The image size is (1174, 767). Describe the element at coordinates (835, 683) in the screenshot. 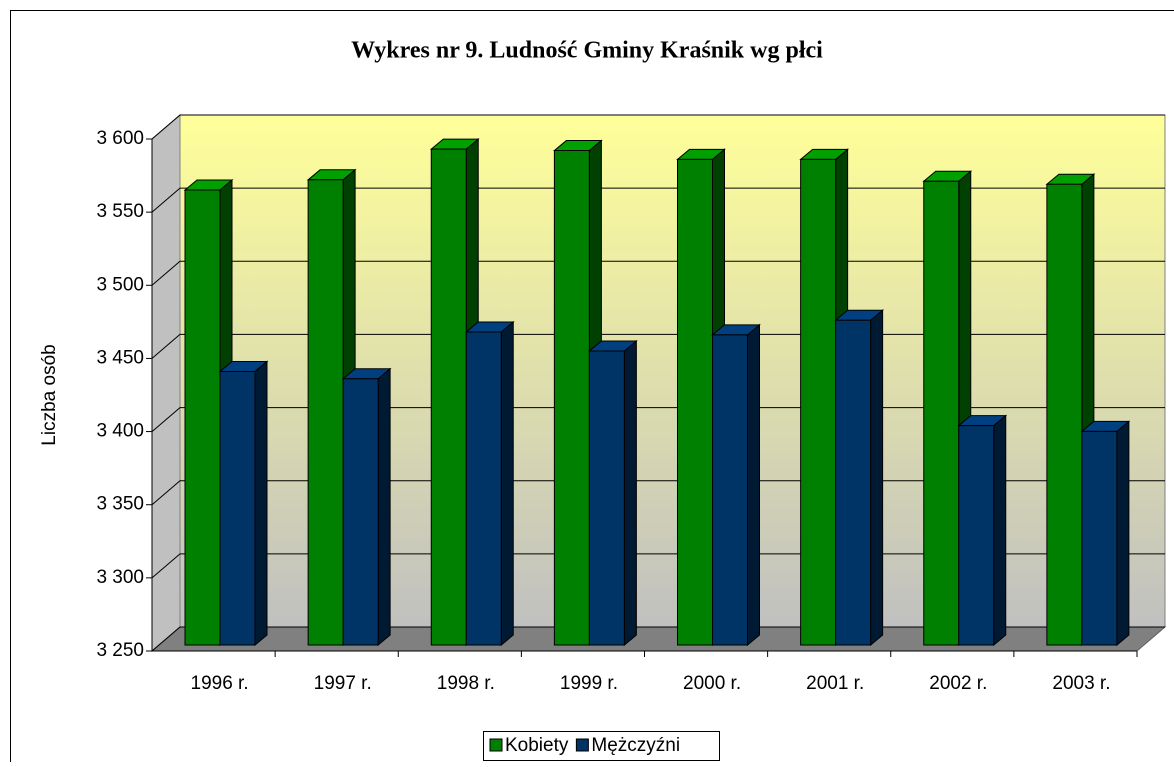

I see `x-tick-label: 2001 r.` at that location.